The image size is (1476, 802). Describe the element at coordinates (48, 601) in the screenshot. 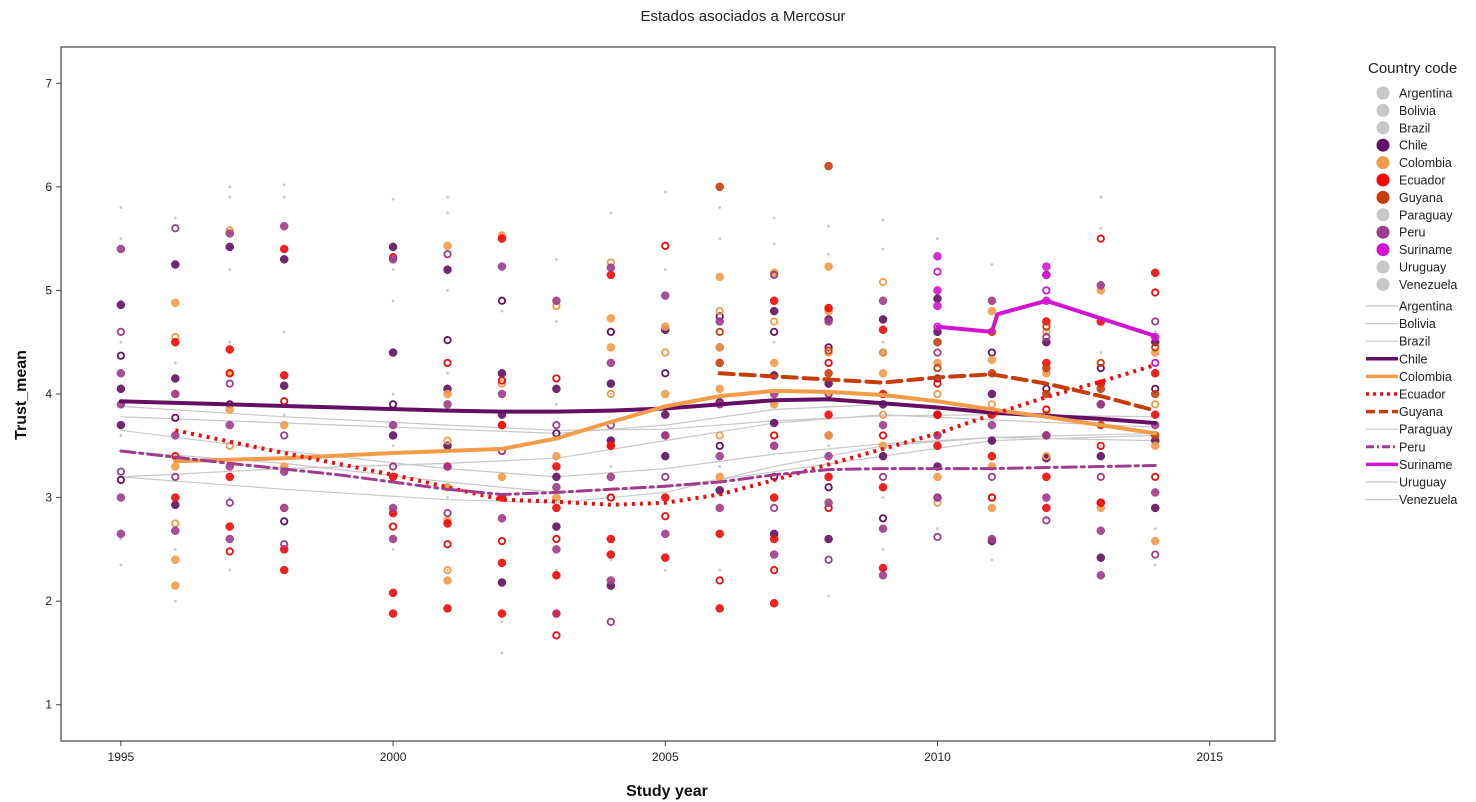

I see `y-tick-label: 2` at that location.